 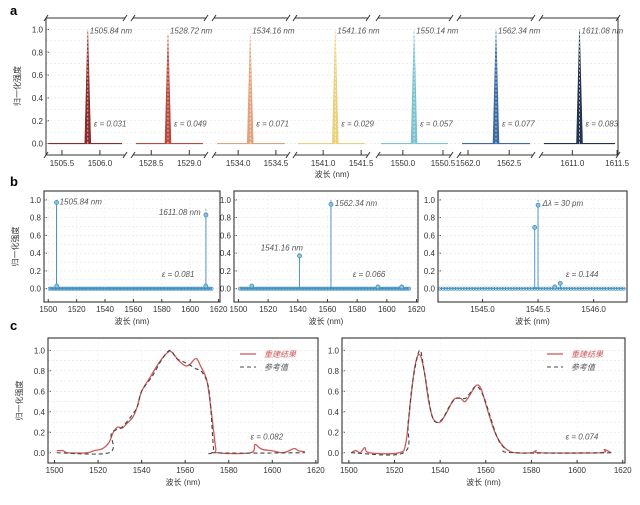 I want to click on x-tick-label: 1560, so click(x=134, y=309).